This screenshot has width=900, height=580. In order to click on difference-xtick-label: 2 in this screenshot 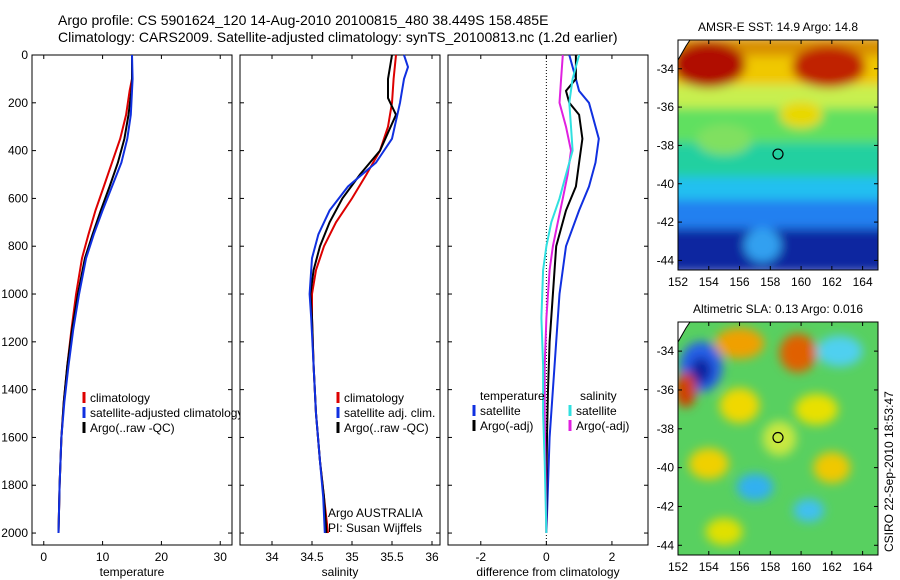, I will do `click(612, 557)`.